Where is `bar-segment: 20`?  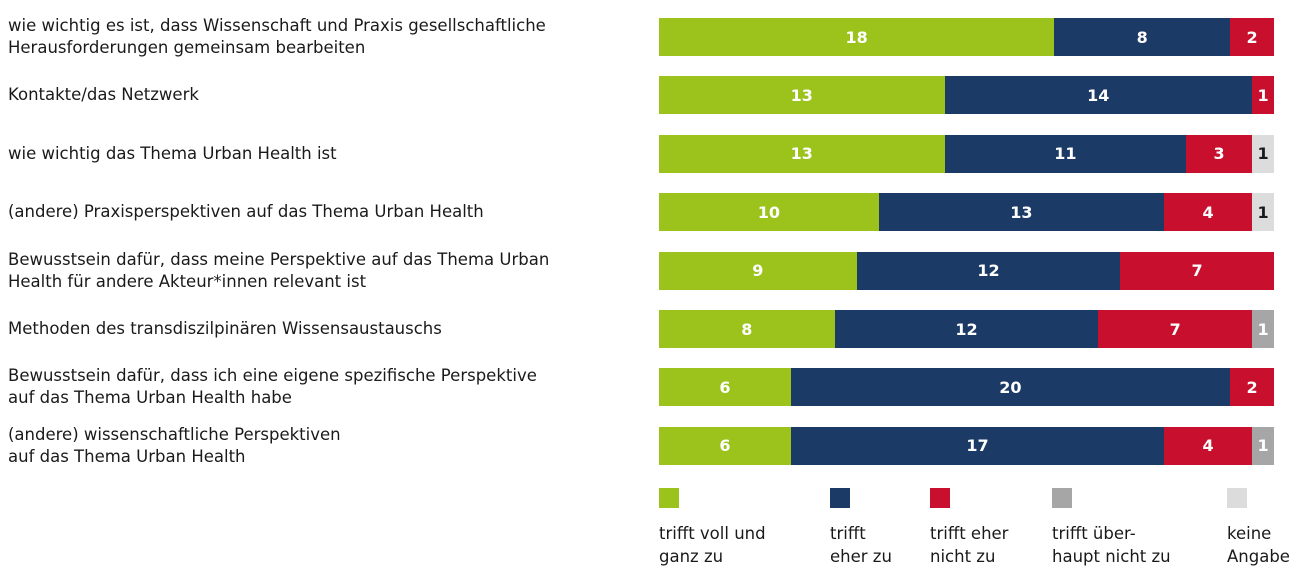 bar-segment: 20 is located at coordinates (1010, 387).